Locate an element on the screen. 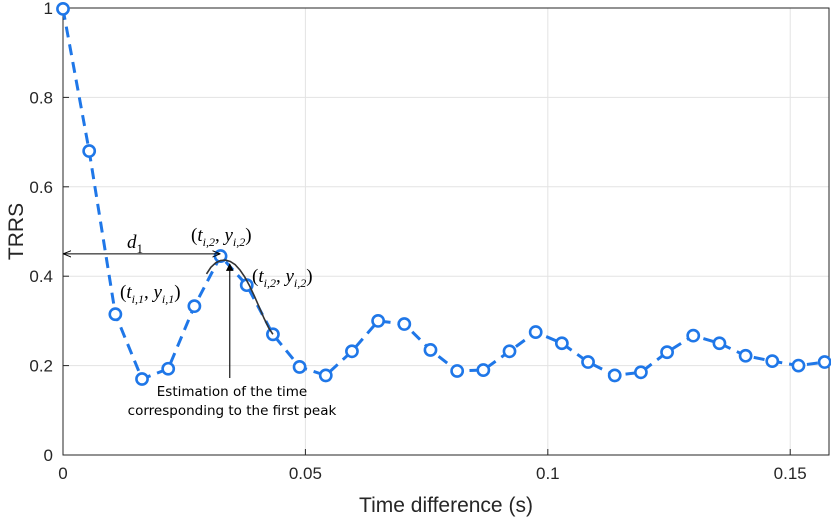 The image size is (831, 518). estimation-label-line2: corresponding to the first peak is located at coordinates (232, 411).